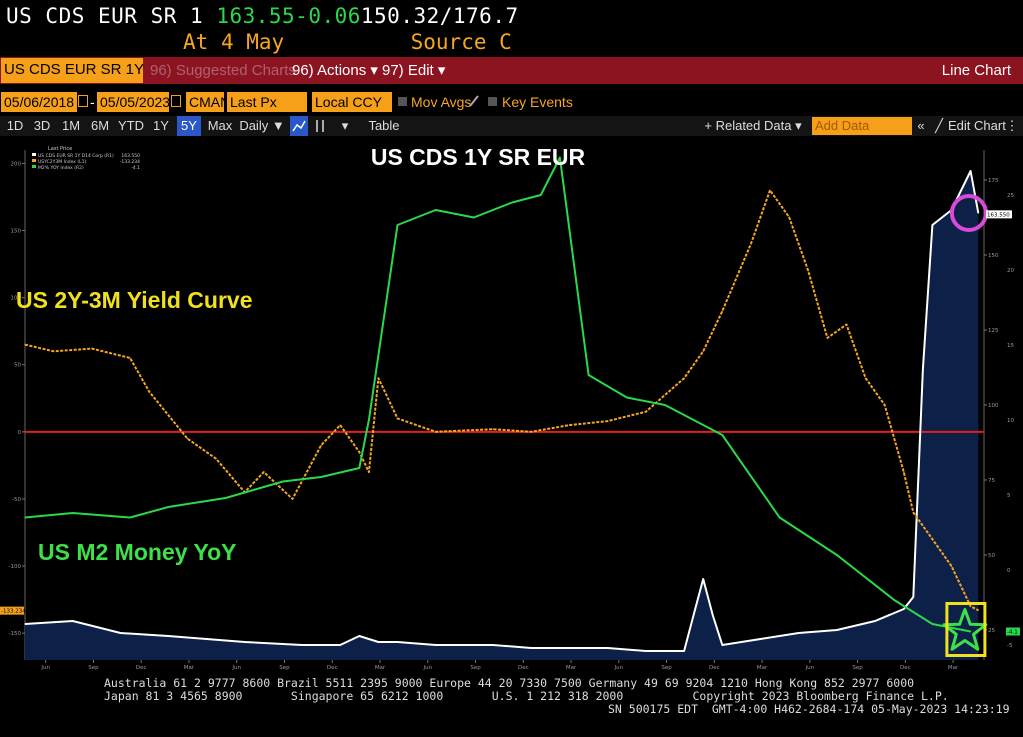 This screenshot has width=1023, height=737. Describe the element at coordinates (61, 168) in the screenshot. I see `legend-label: M2% YOY Index (R2)` at that location.